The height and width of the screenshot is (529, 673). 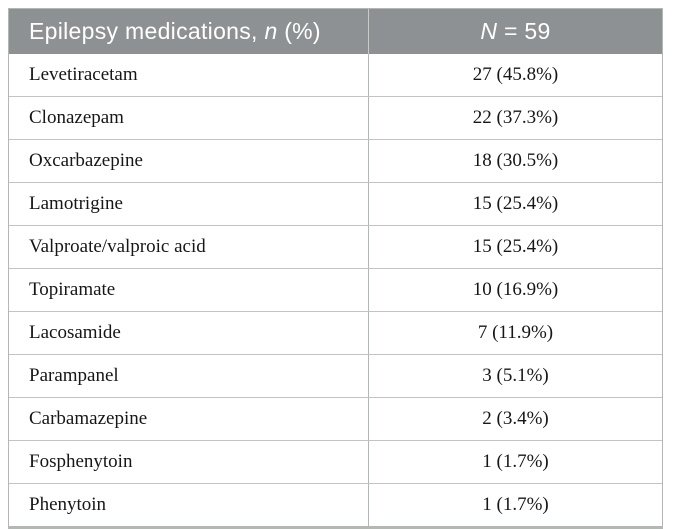 I want to click on medication-name-cell: Phenytoin, so click(x=68, y=504).